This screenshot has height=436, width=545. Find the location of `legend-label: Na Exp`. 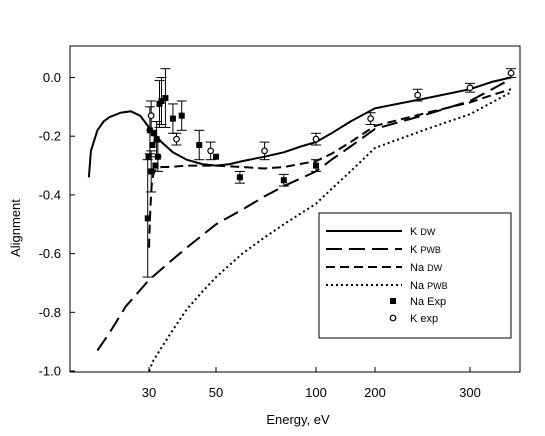

legend-label: Na Exp is located at coordinates (428, 302).